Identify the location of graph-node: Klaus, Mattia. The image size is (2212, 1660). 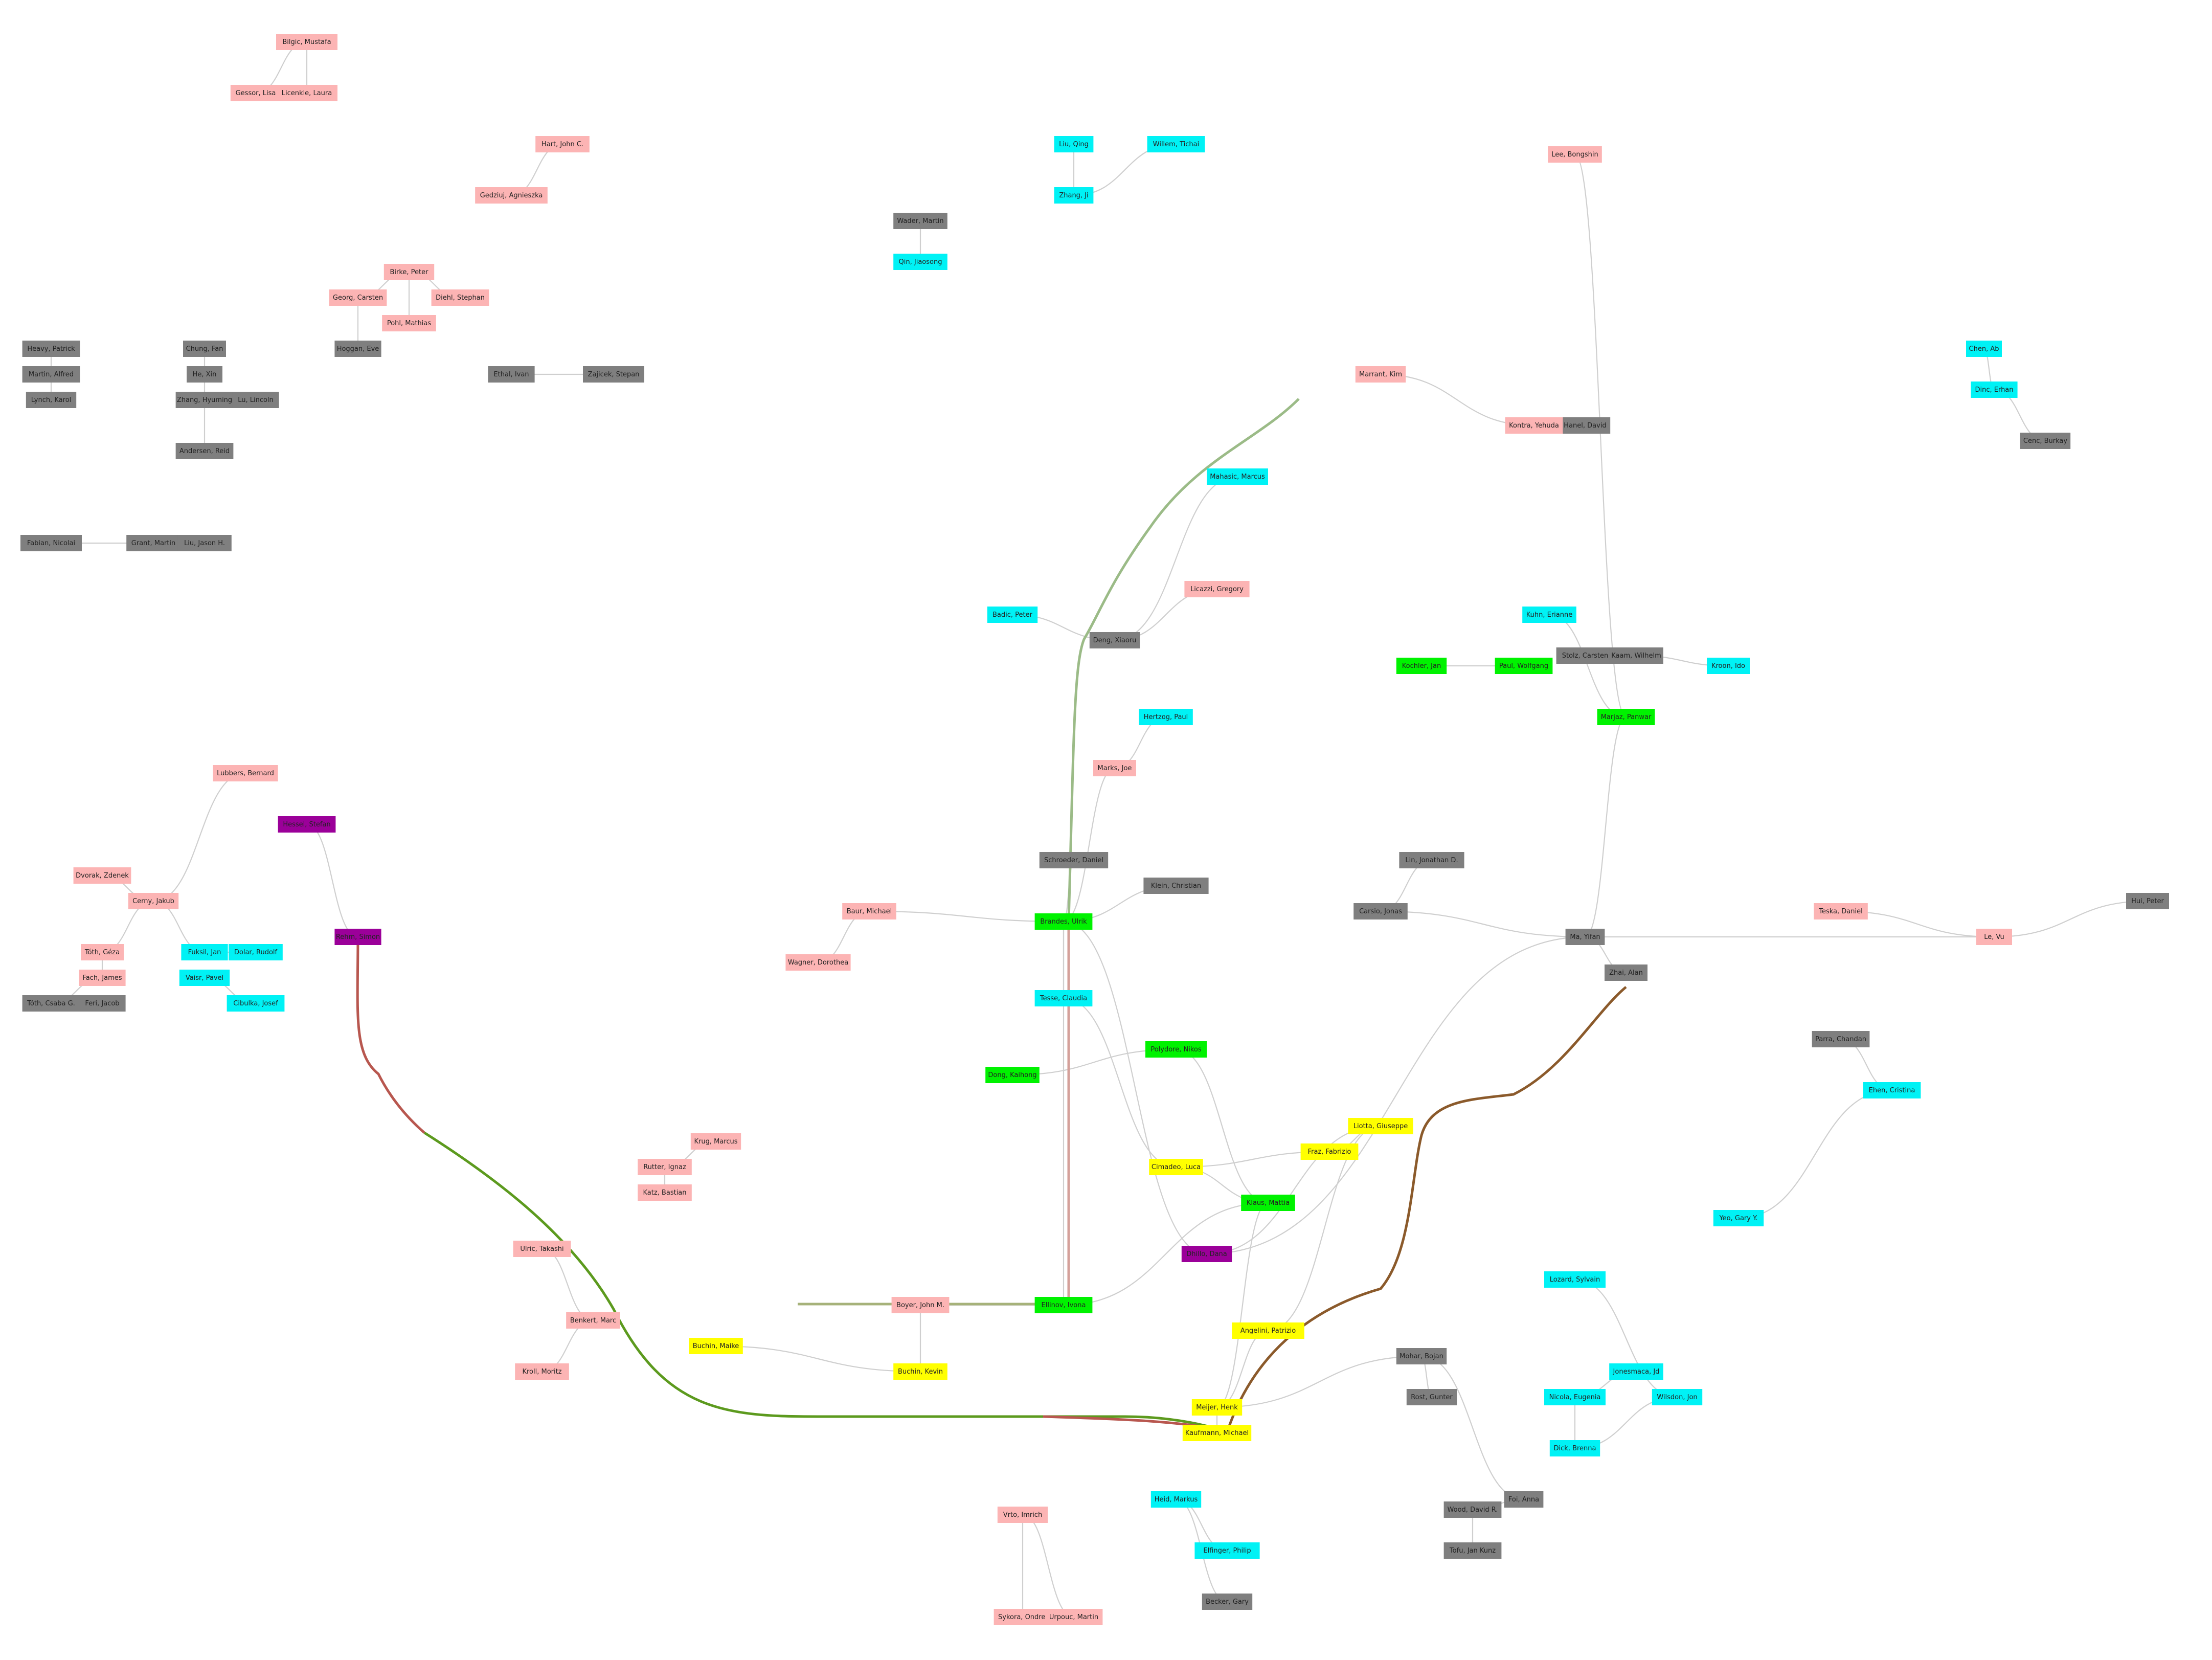
(1268, 1203).